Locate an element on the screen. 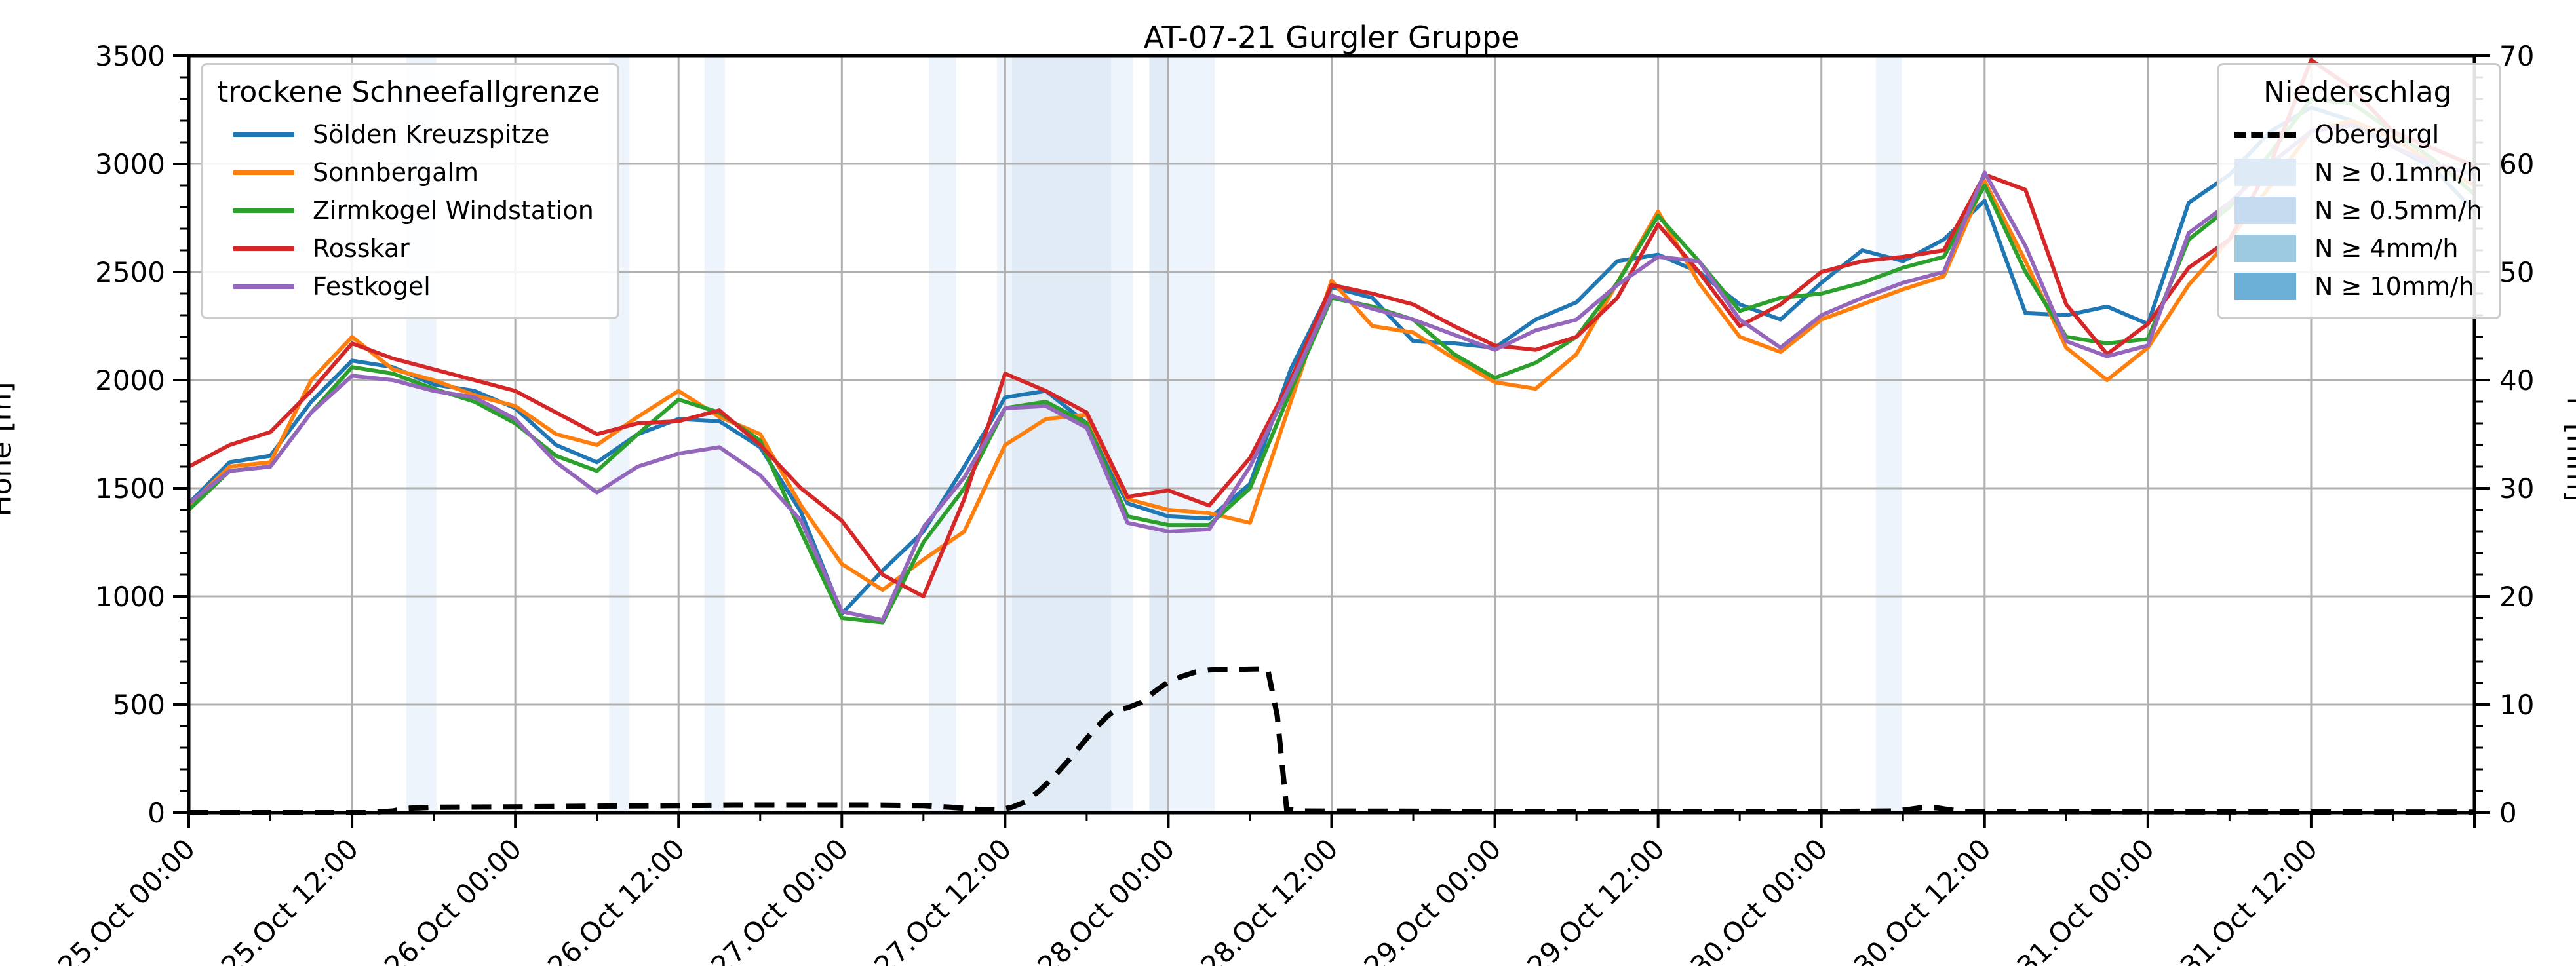 The image size is (2576, 966). legend-precip-band-item: N ≥ 10mm/h is located at coordinates (2357, 286).